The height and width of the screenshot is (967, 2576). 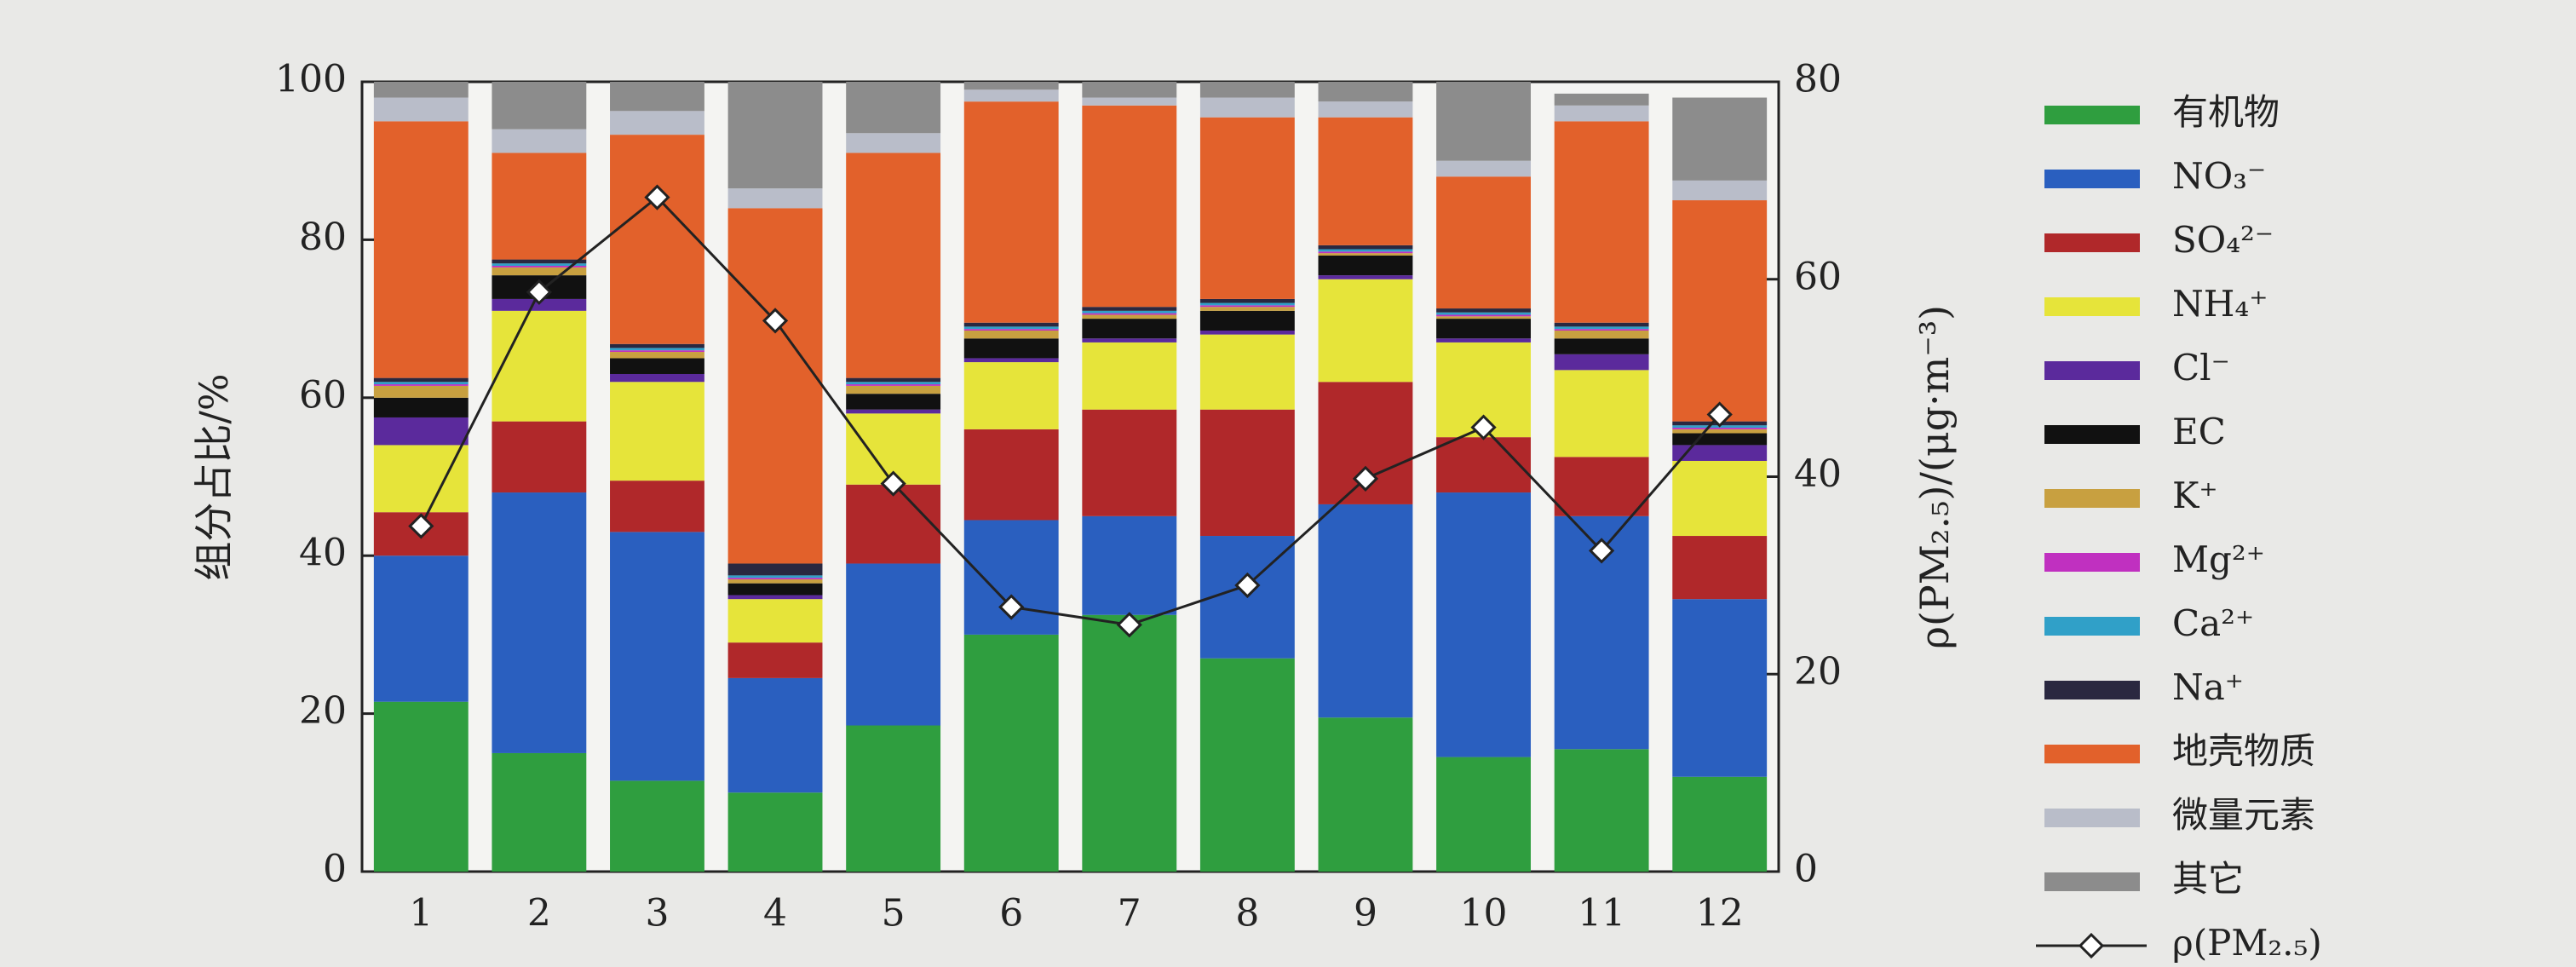 What do you see at coordinates (1818, 474) in the screenshot?
I see `y2-tick-label: 40` at bounding box center [1818, 474].